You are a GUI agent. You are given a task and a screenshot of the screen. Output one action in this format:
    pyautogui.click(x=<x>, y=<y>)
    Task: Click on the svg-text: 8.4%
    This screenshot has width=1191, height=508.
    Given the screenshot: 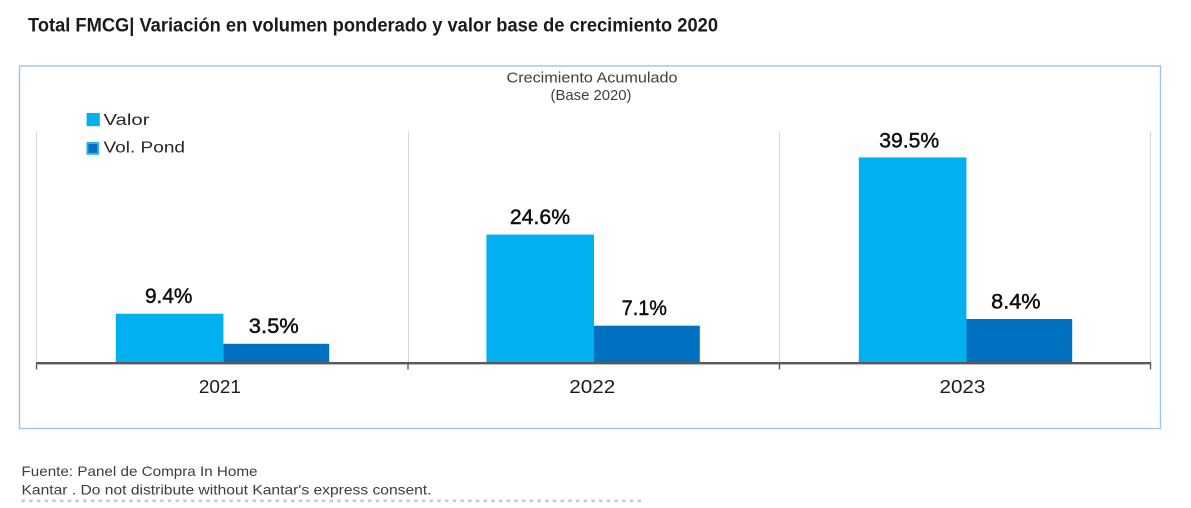 What is the action you would take?
    pyautogui.click(x=1015, y=302)
    